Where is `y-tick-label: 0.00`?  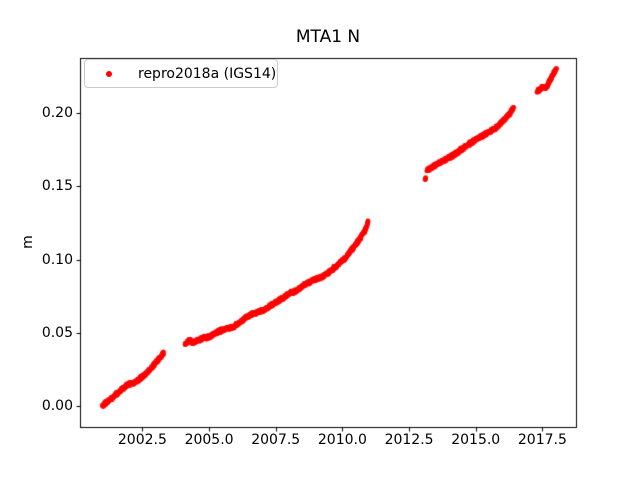
y-tick-label: 0.00 is located at coordinates (57, 406).